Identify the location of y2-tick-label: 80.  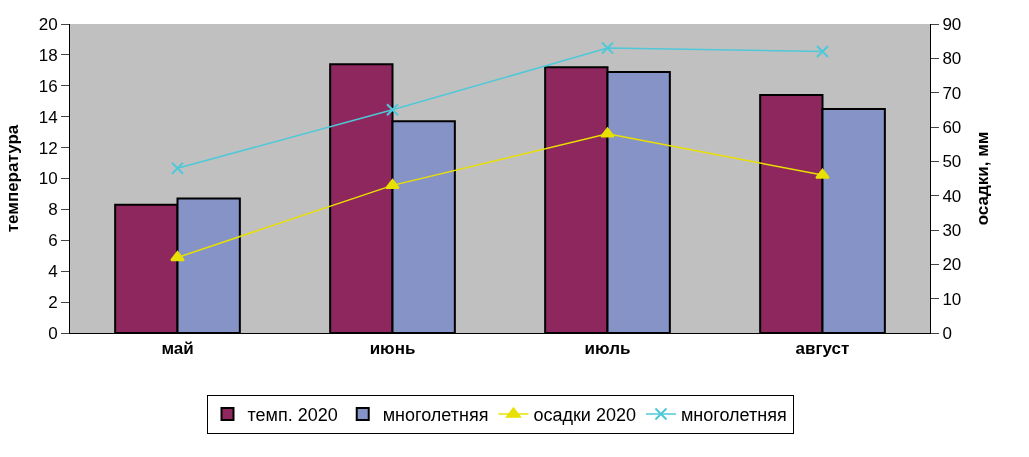
(952, 59).